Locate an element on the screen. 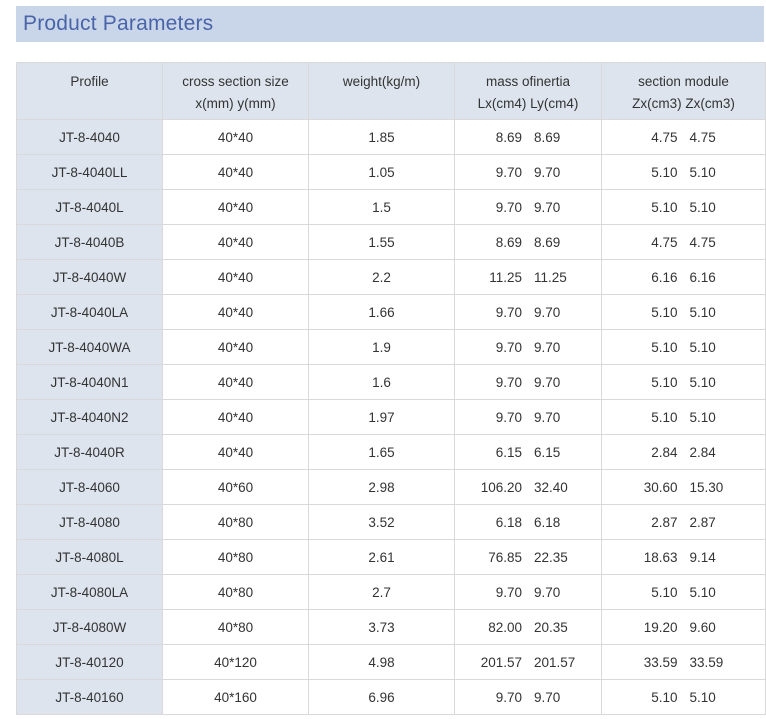 The image size is (766, 719). table-row: JT-8-40160 40*160 6.96 9.70 9.70 5.10 5.10 is located at coordinates (391, 697).